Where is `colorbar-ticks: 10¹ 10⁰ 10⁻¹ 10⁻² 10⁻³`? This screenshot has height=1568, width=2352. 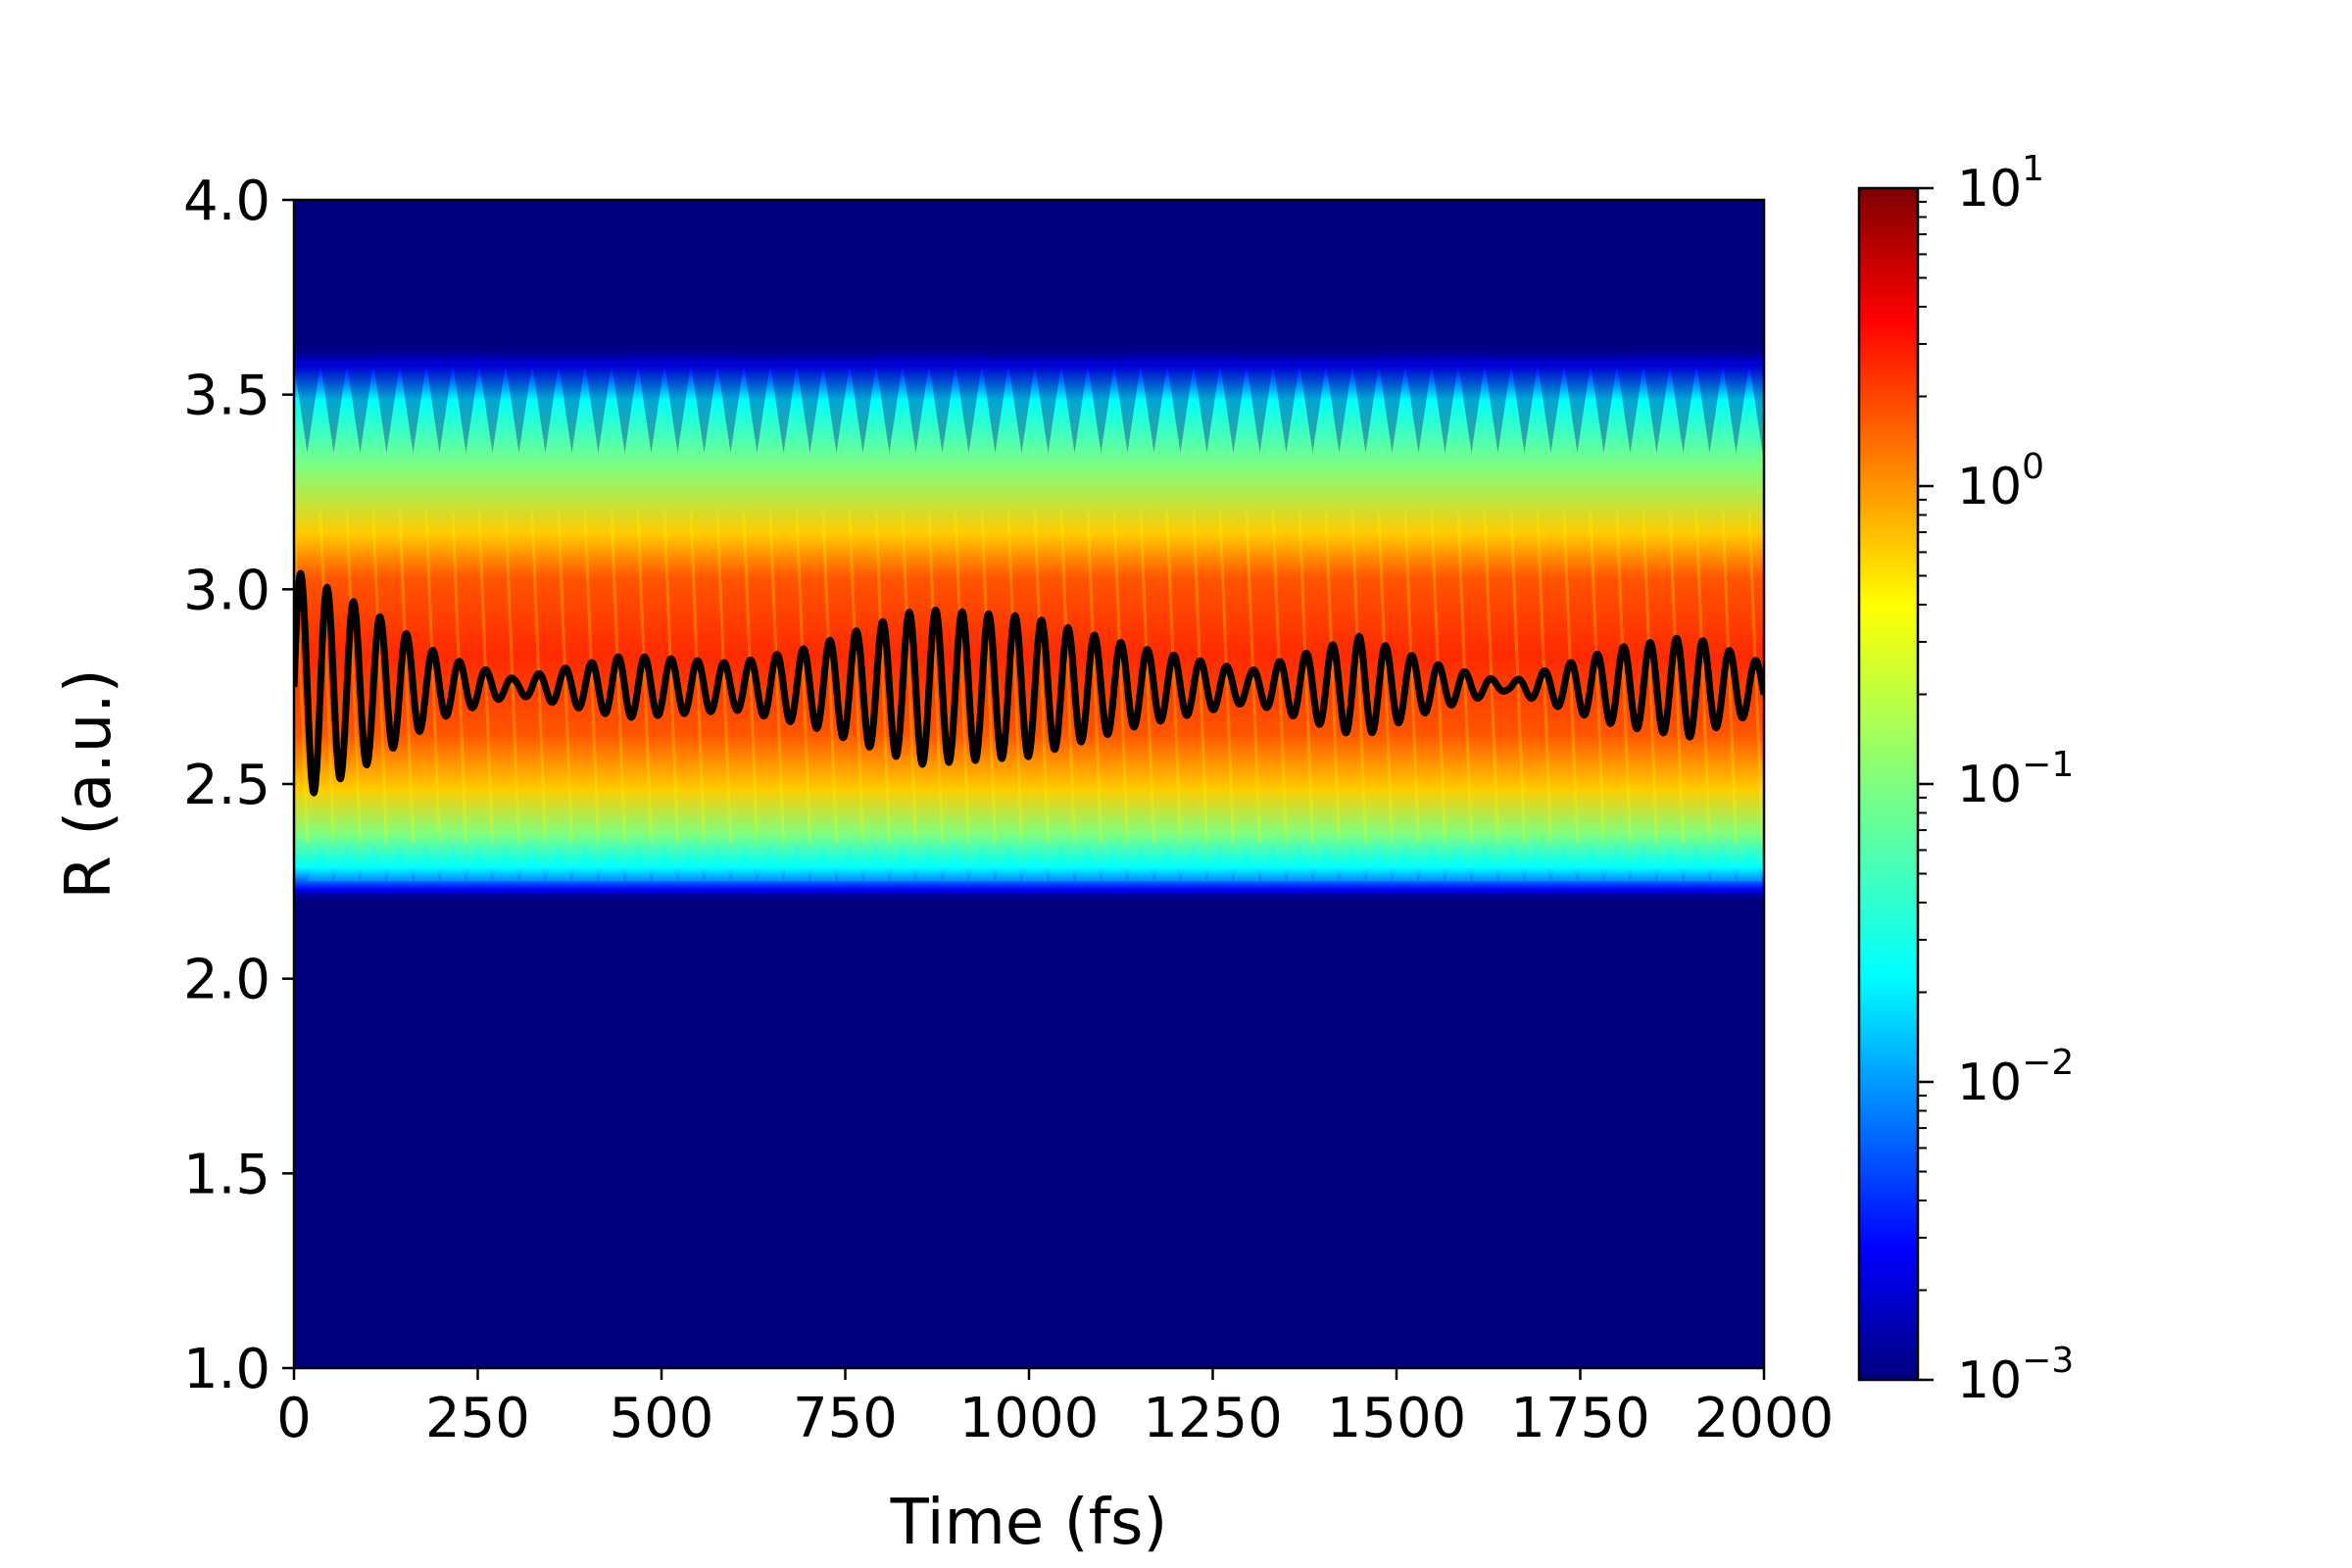 colorbar-ticks: 10¹ 10⁰ 10⁻¹ 10⁻² 10⁻³ is located at coordinates (1996, 779).